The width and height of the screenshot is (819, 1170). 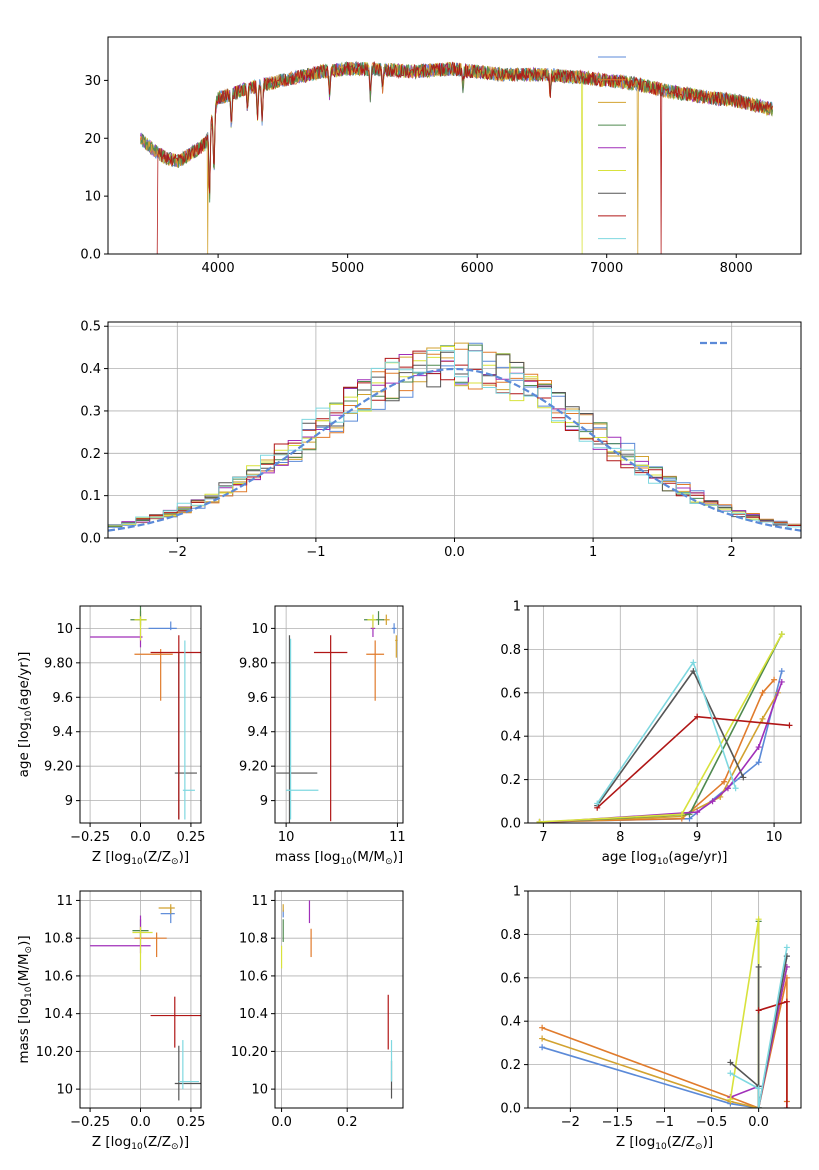 I want to click on y-tick-label: 11, so click(x=259, y=901).